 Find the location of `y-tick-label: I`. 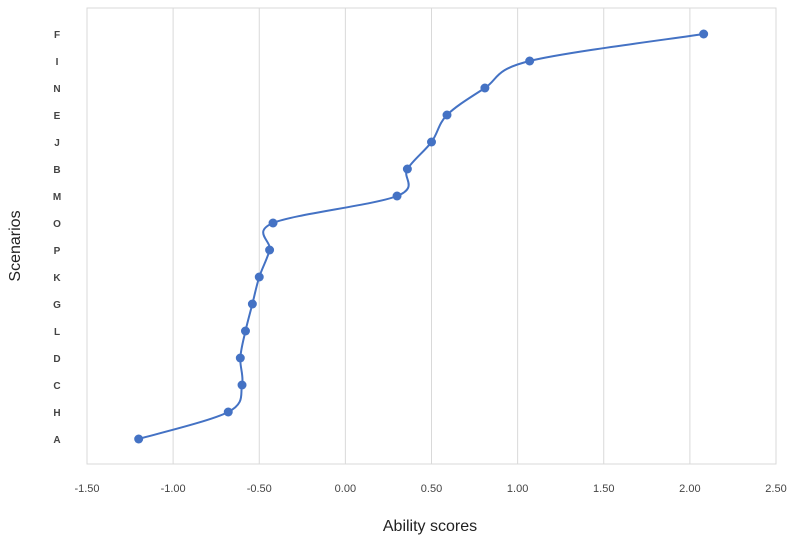

y-tick-label: I is located at coordinates (57, 62).